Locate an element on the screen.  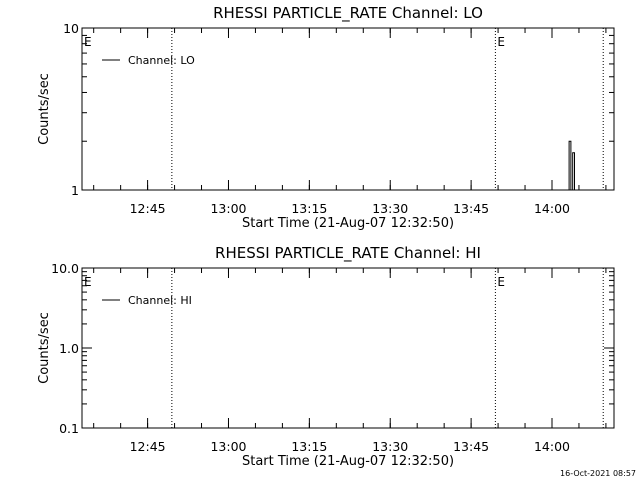
y-tick-label: 1 is located at coordinates (75, 190).